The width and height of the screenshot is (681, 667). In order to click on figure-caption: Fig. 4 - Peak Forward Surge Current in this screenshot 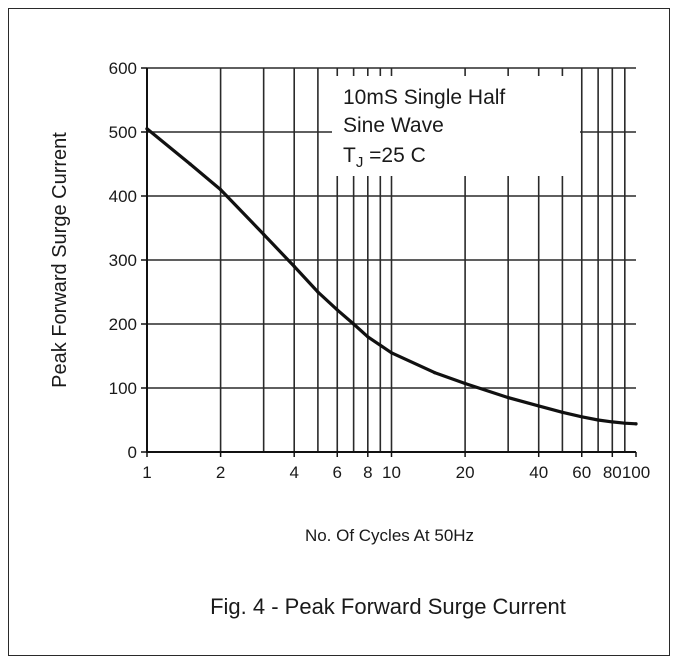, I will do `click(388, 606)`.